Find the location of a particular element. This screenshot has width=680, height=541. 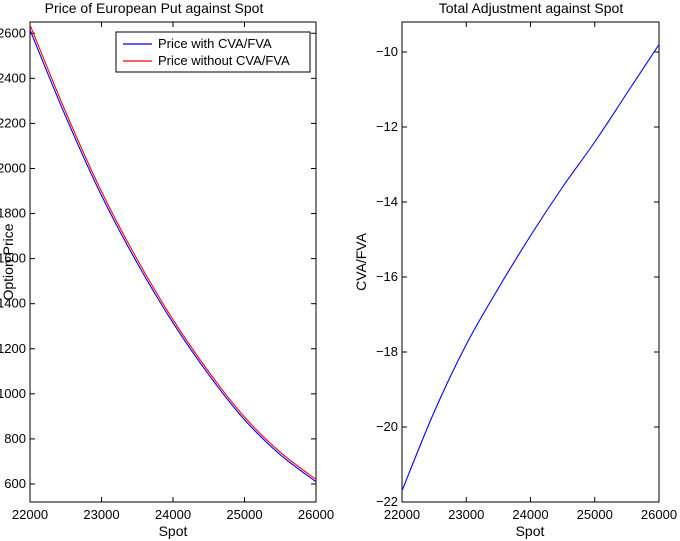

y-tick-label: −20 is located at coordinates (387, 426).